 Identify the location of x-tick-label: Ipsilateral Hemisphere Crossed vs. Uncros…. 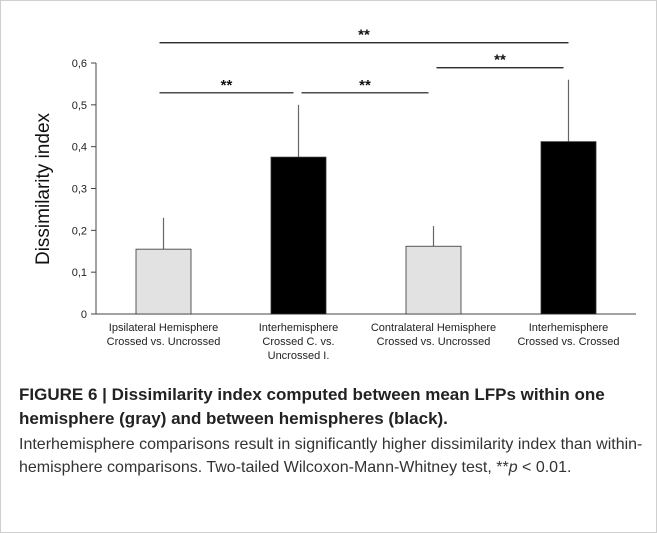
(164, 335).